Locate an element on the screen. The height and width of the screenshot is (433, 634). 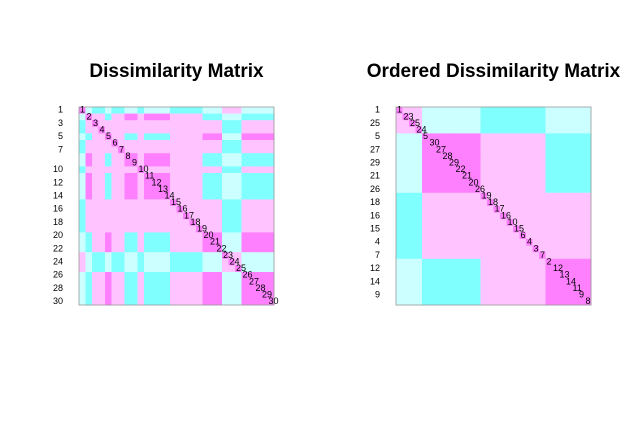
diagonal-label: 25 is located at coordinates (415, 123).